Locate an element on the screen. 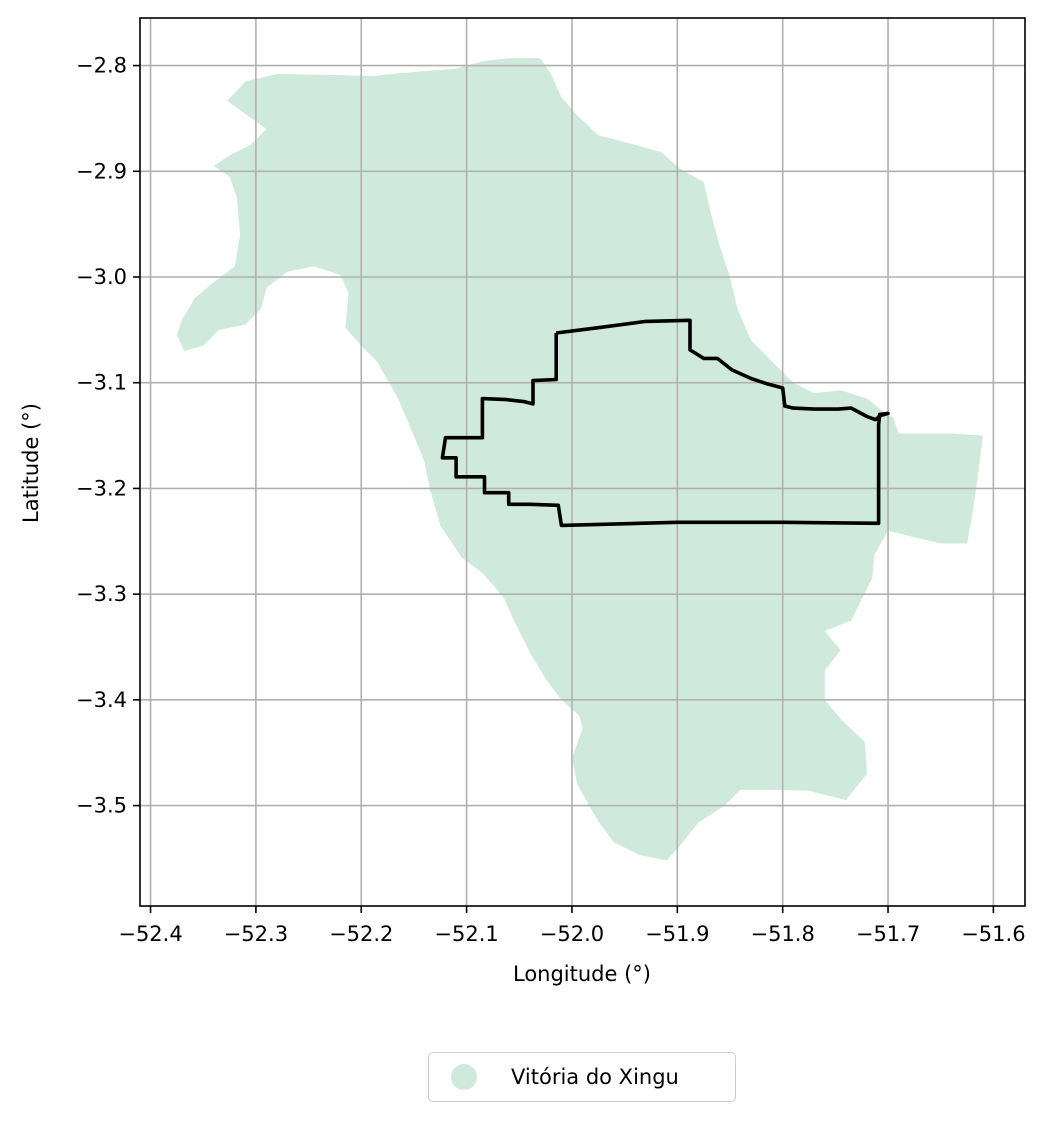 Image resolution: width=1054 pixels, height=1121 pixels. x-tick-label-0: −52.4 is located at coordinates (150, 934).